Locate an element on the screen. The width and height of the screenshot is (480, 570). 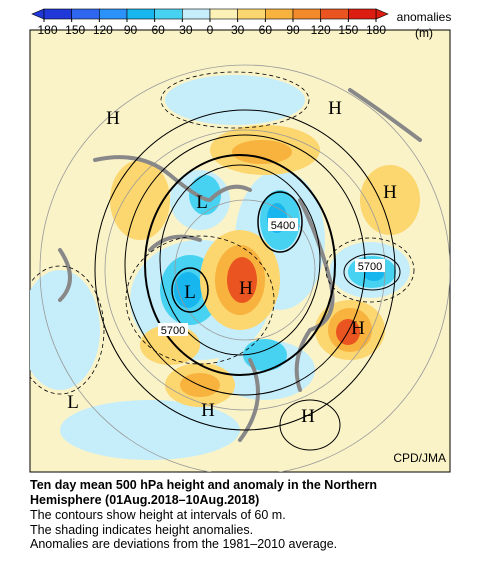
colorbar-tick-label: 30 is located at coordinates (238, 30).